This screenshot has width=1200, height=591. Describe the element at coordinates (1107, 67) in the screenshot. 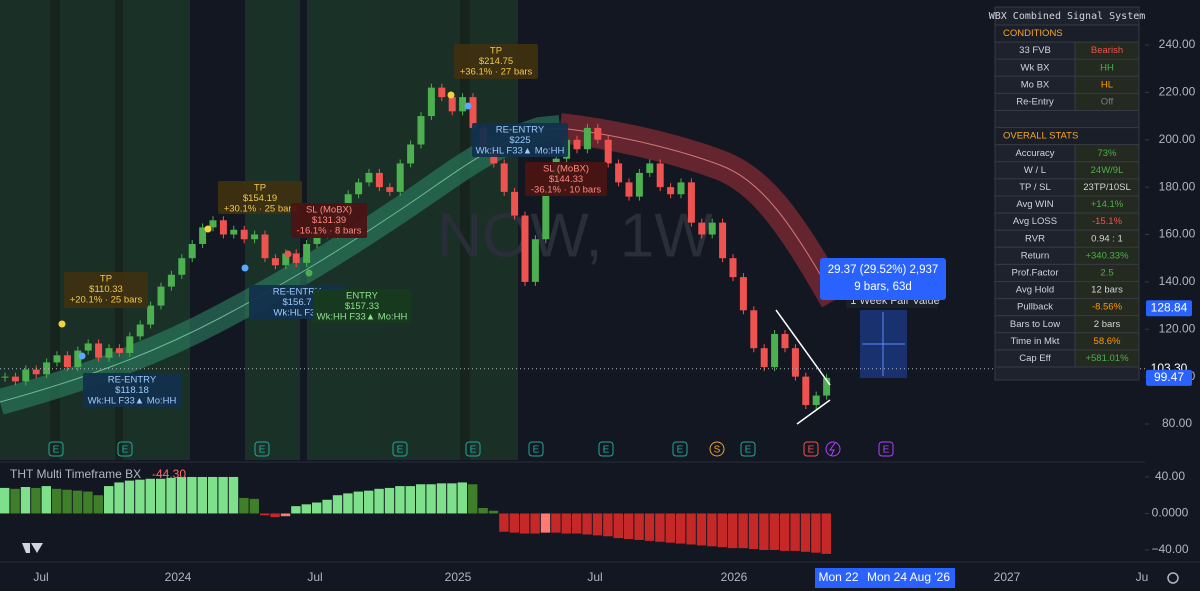

I see `table-value: HH` at that location.